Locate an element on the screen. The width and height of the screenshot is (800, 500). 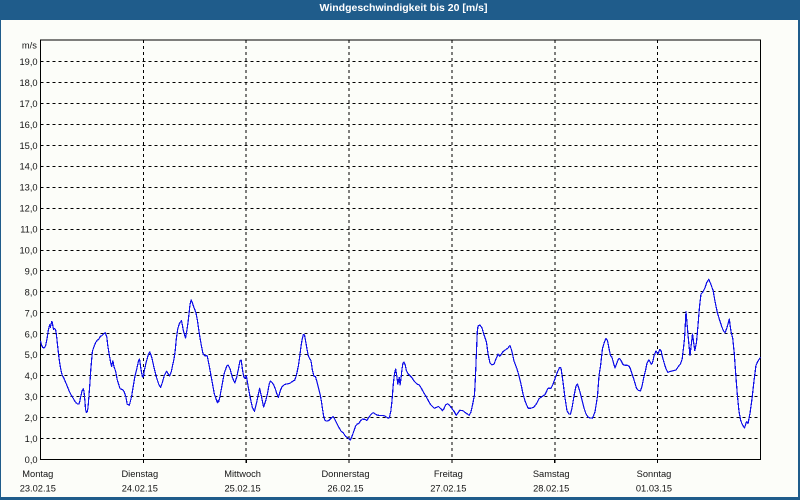
svg-text: 11,0 is located at coordinates (28, 230).